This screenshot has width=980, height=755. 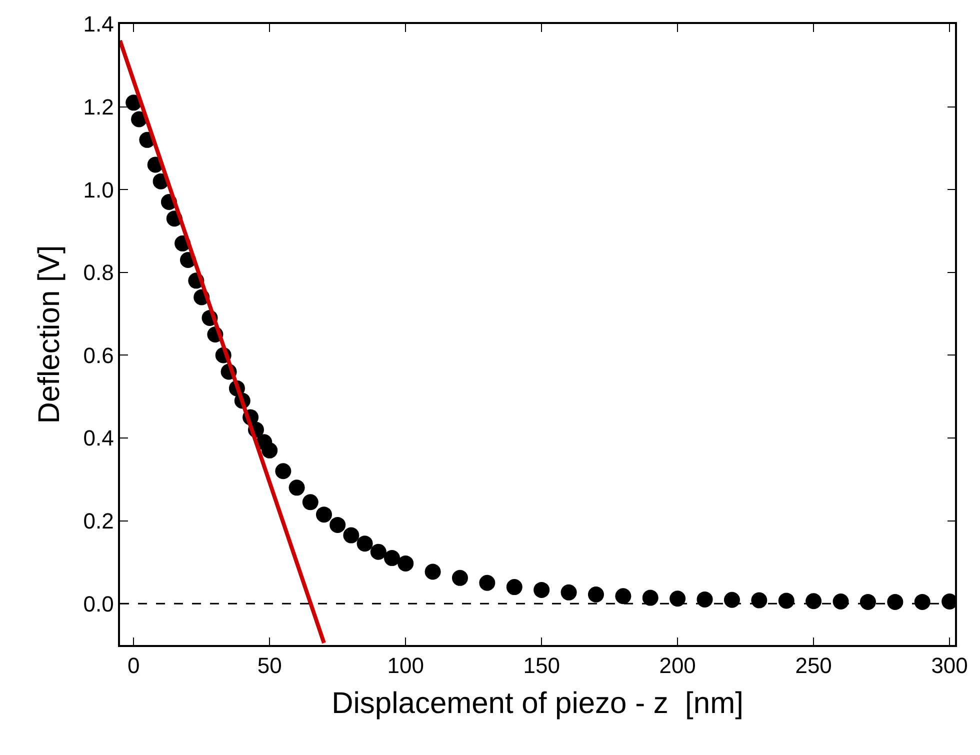 I want to click on x-tick-label: 100, so click(x=405, y=665).